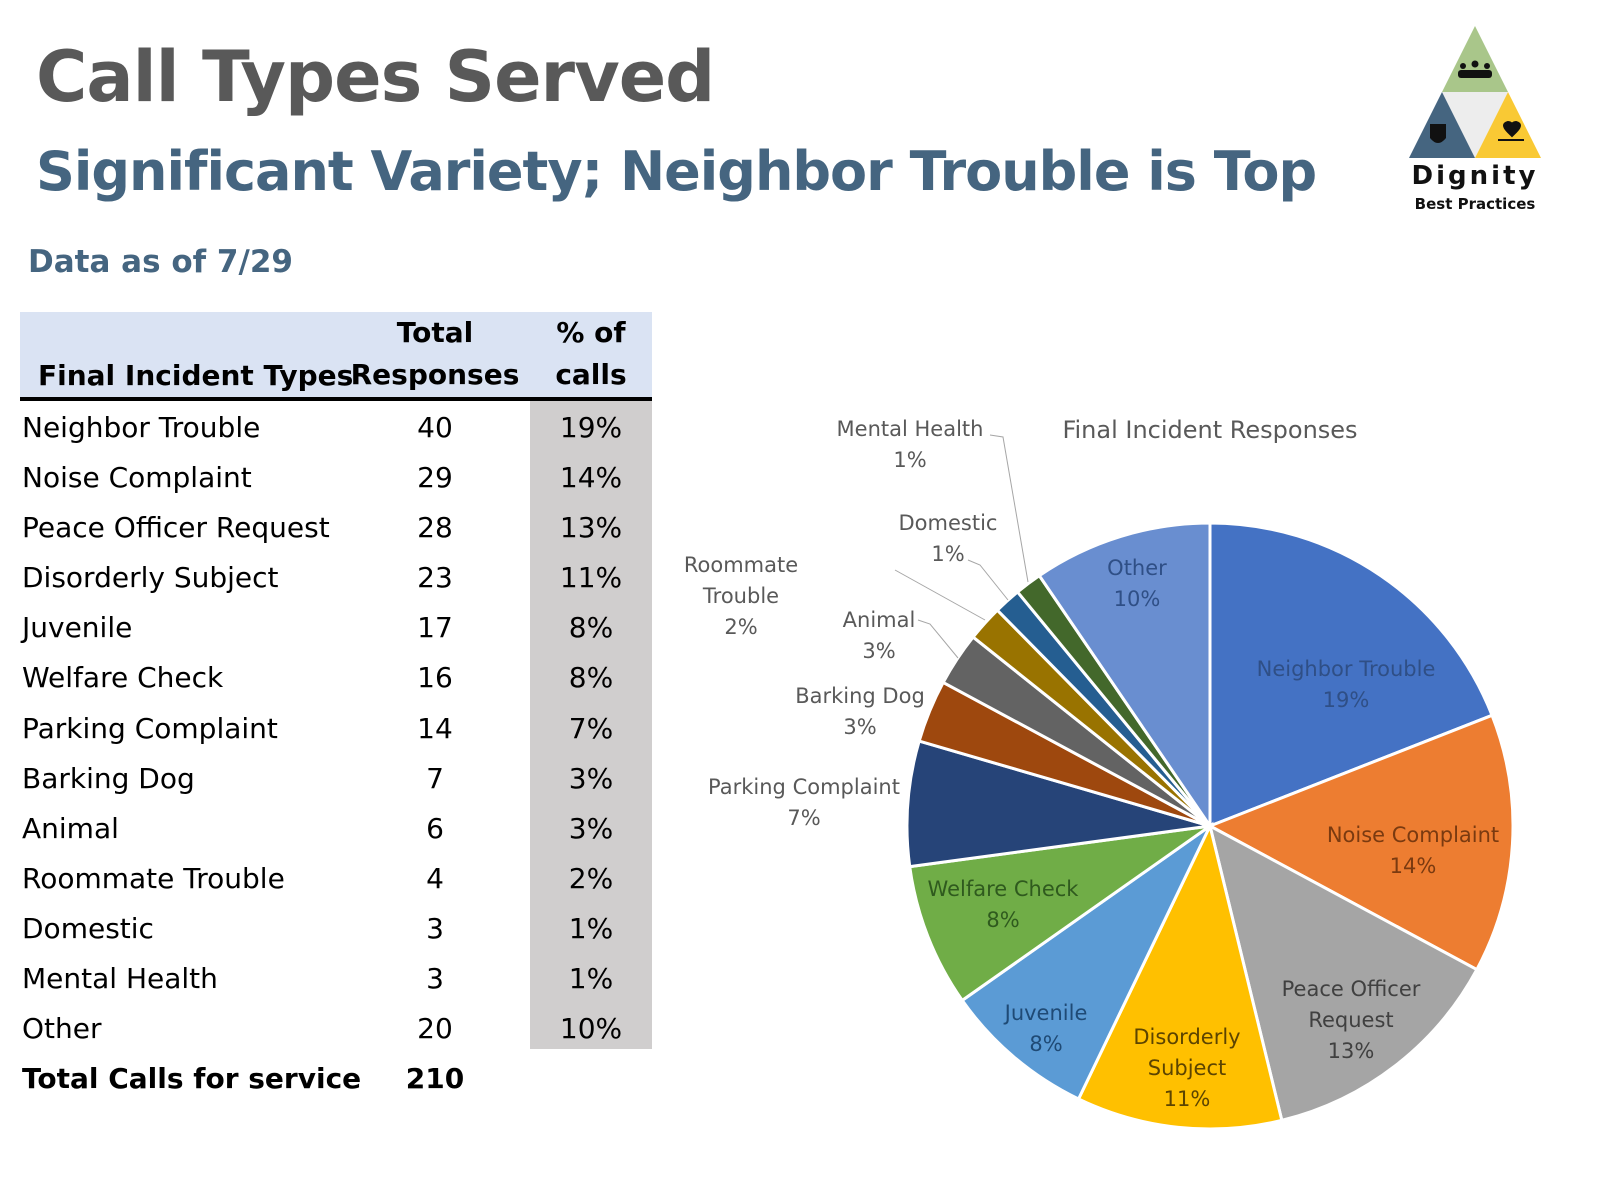 Image resolution: width=1600 pixels, height=1194 pixels. What do you see at coordinates (591, 354) in the screenshot?
I see `header-percent: % of calls` at bounding box center [591, 354].